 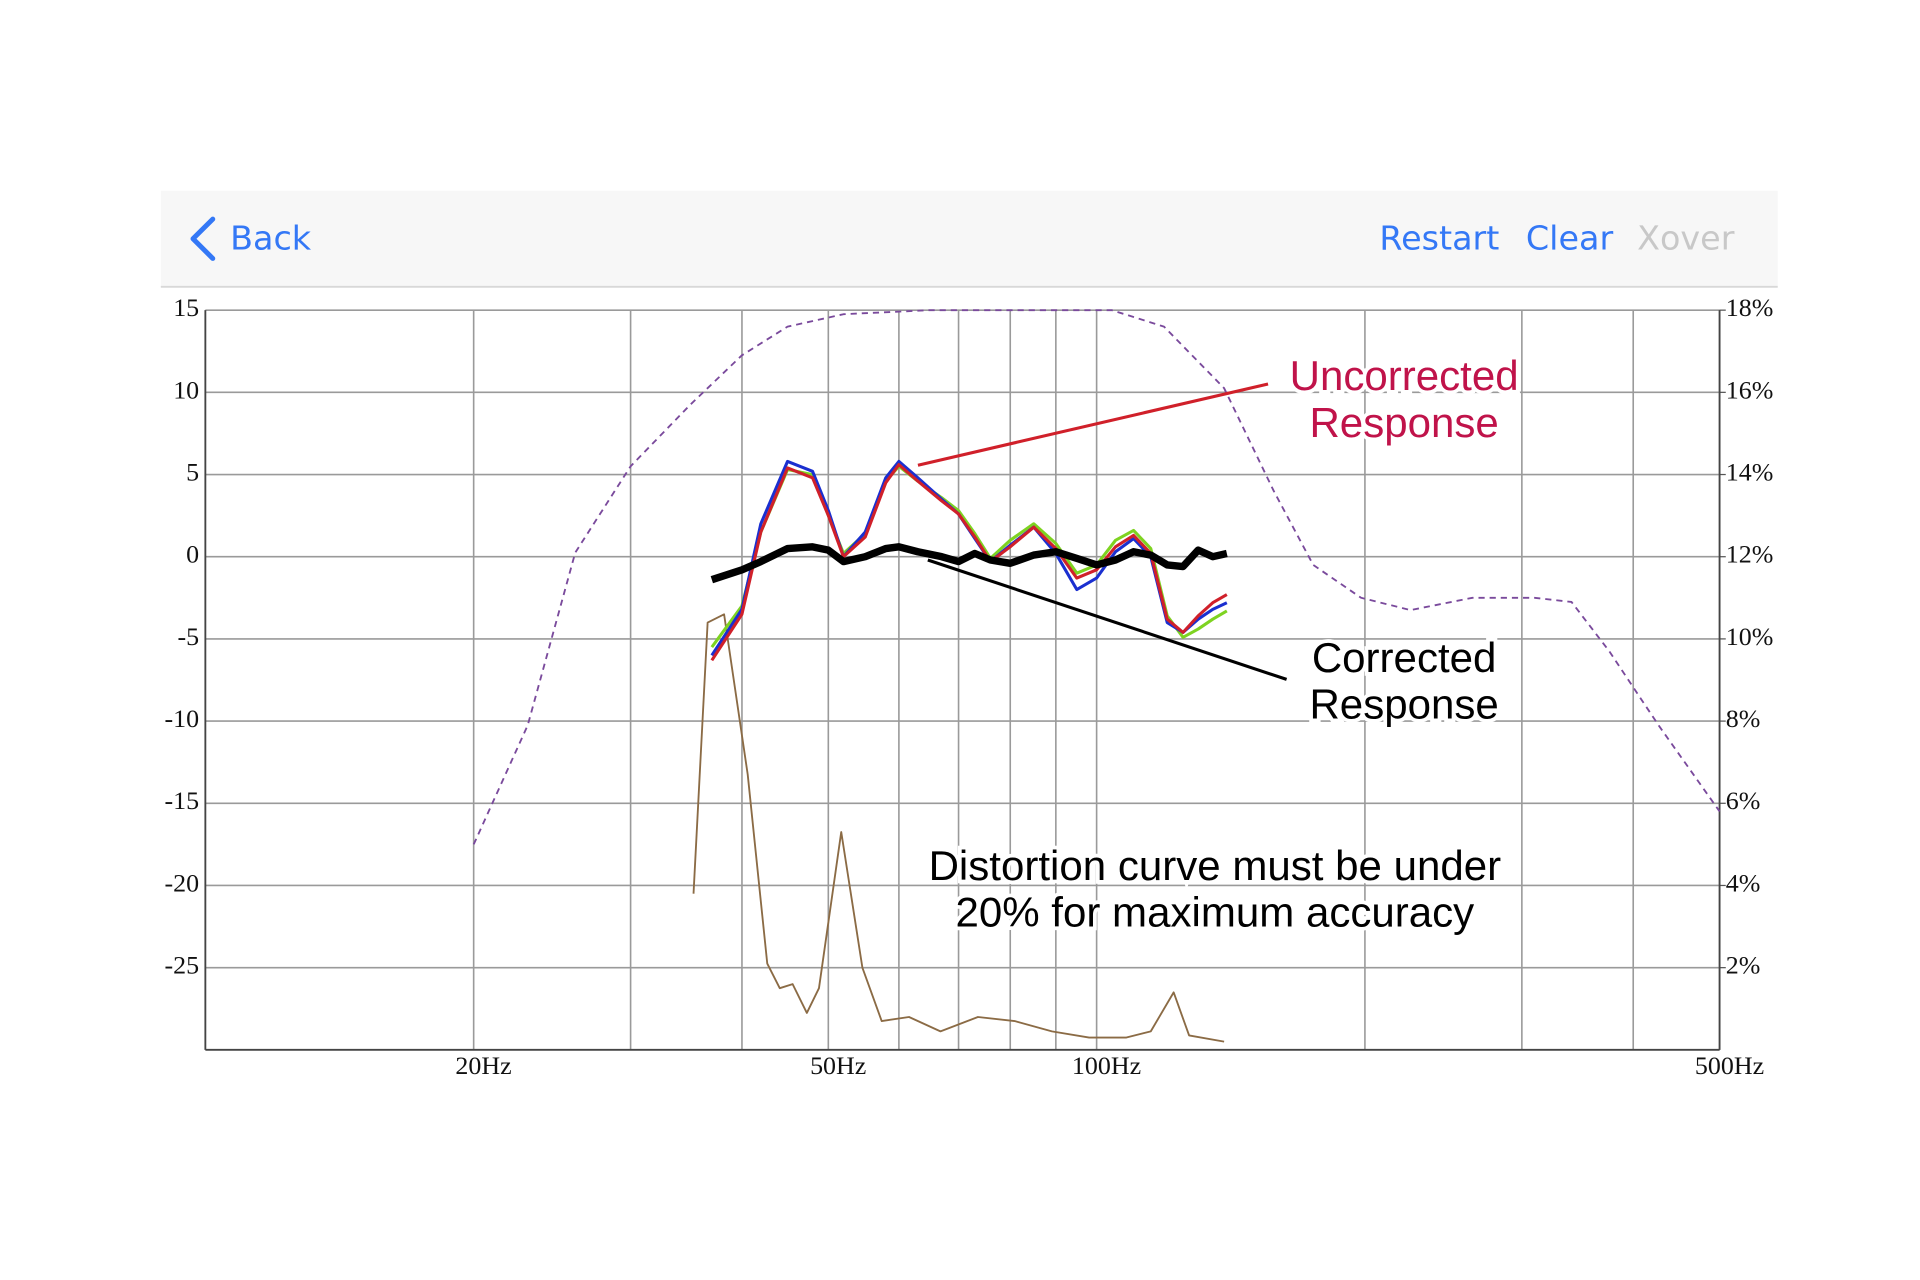 I want to click on y2-tick-label: 16%, so click(x=1750, y=389).